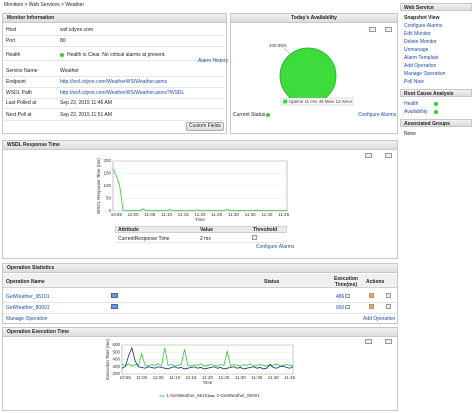 Image resolution: width=474 pixels, height=413 pixels. Describe the element at coordinates (141, 377) in the screenshot. I see `x-tick-label: 11:00` at that location.